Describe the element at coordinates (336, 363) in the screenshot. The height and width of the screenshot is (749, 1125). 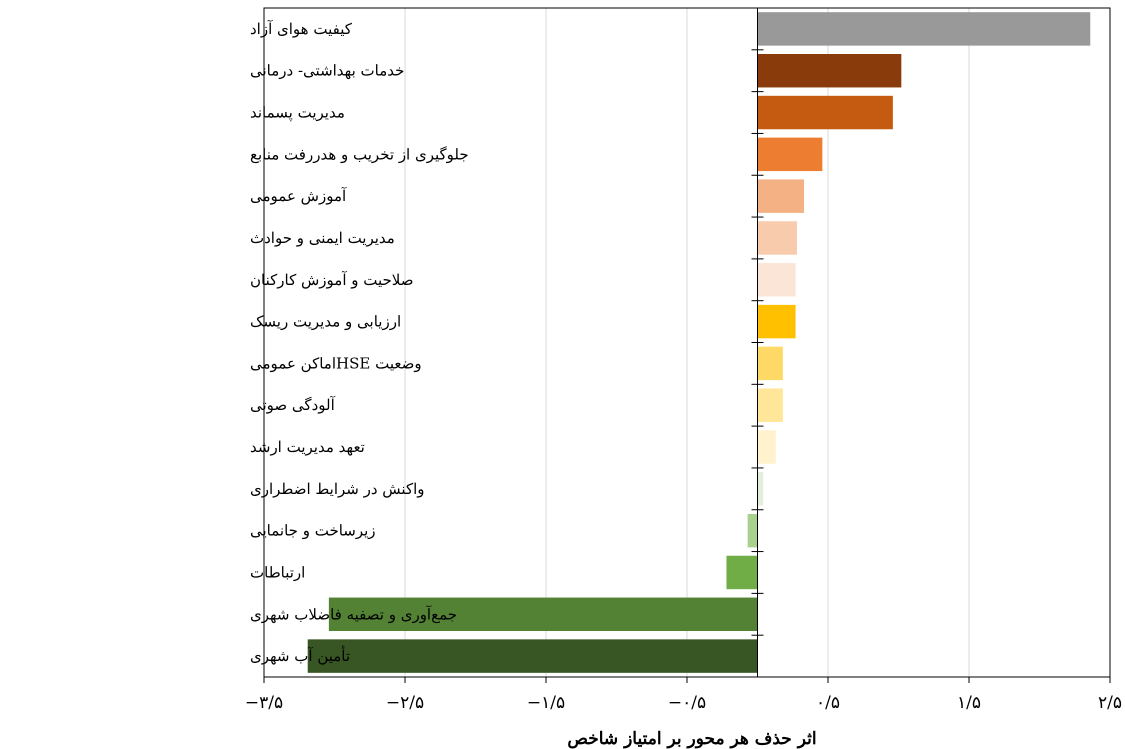
I see `category-label: وضعیت HSEاماکن عمومی` at that location.